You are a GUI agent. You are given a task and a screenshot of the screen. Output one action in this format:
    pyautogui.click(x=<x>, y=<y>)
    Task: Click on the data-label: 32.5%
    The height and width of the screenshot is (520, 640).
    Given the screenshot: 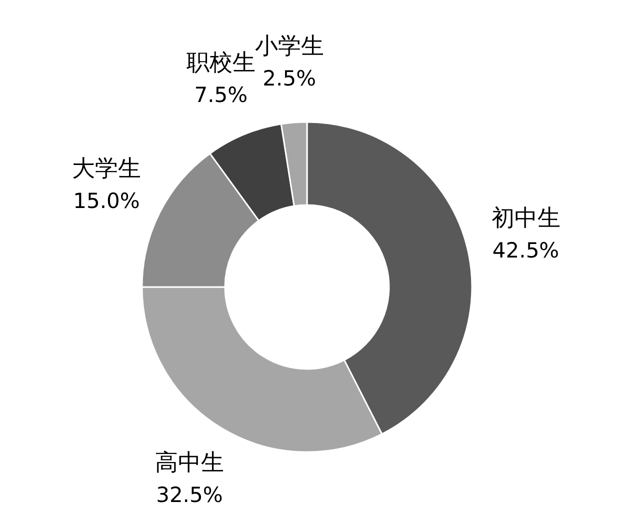 What is the action you would take?
    pyautogui.click(x=189, y=494)
    